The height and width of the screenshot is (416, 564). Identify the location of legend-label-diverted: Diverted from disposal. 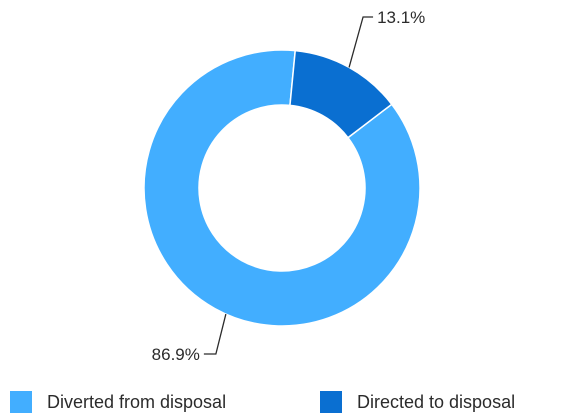
(137, 401).